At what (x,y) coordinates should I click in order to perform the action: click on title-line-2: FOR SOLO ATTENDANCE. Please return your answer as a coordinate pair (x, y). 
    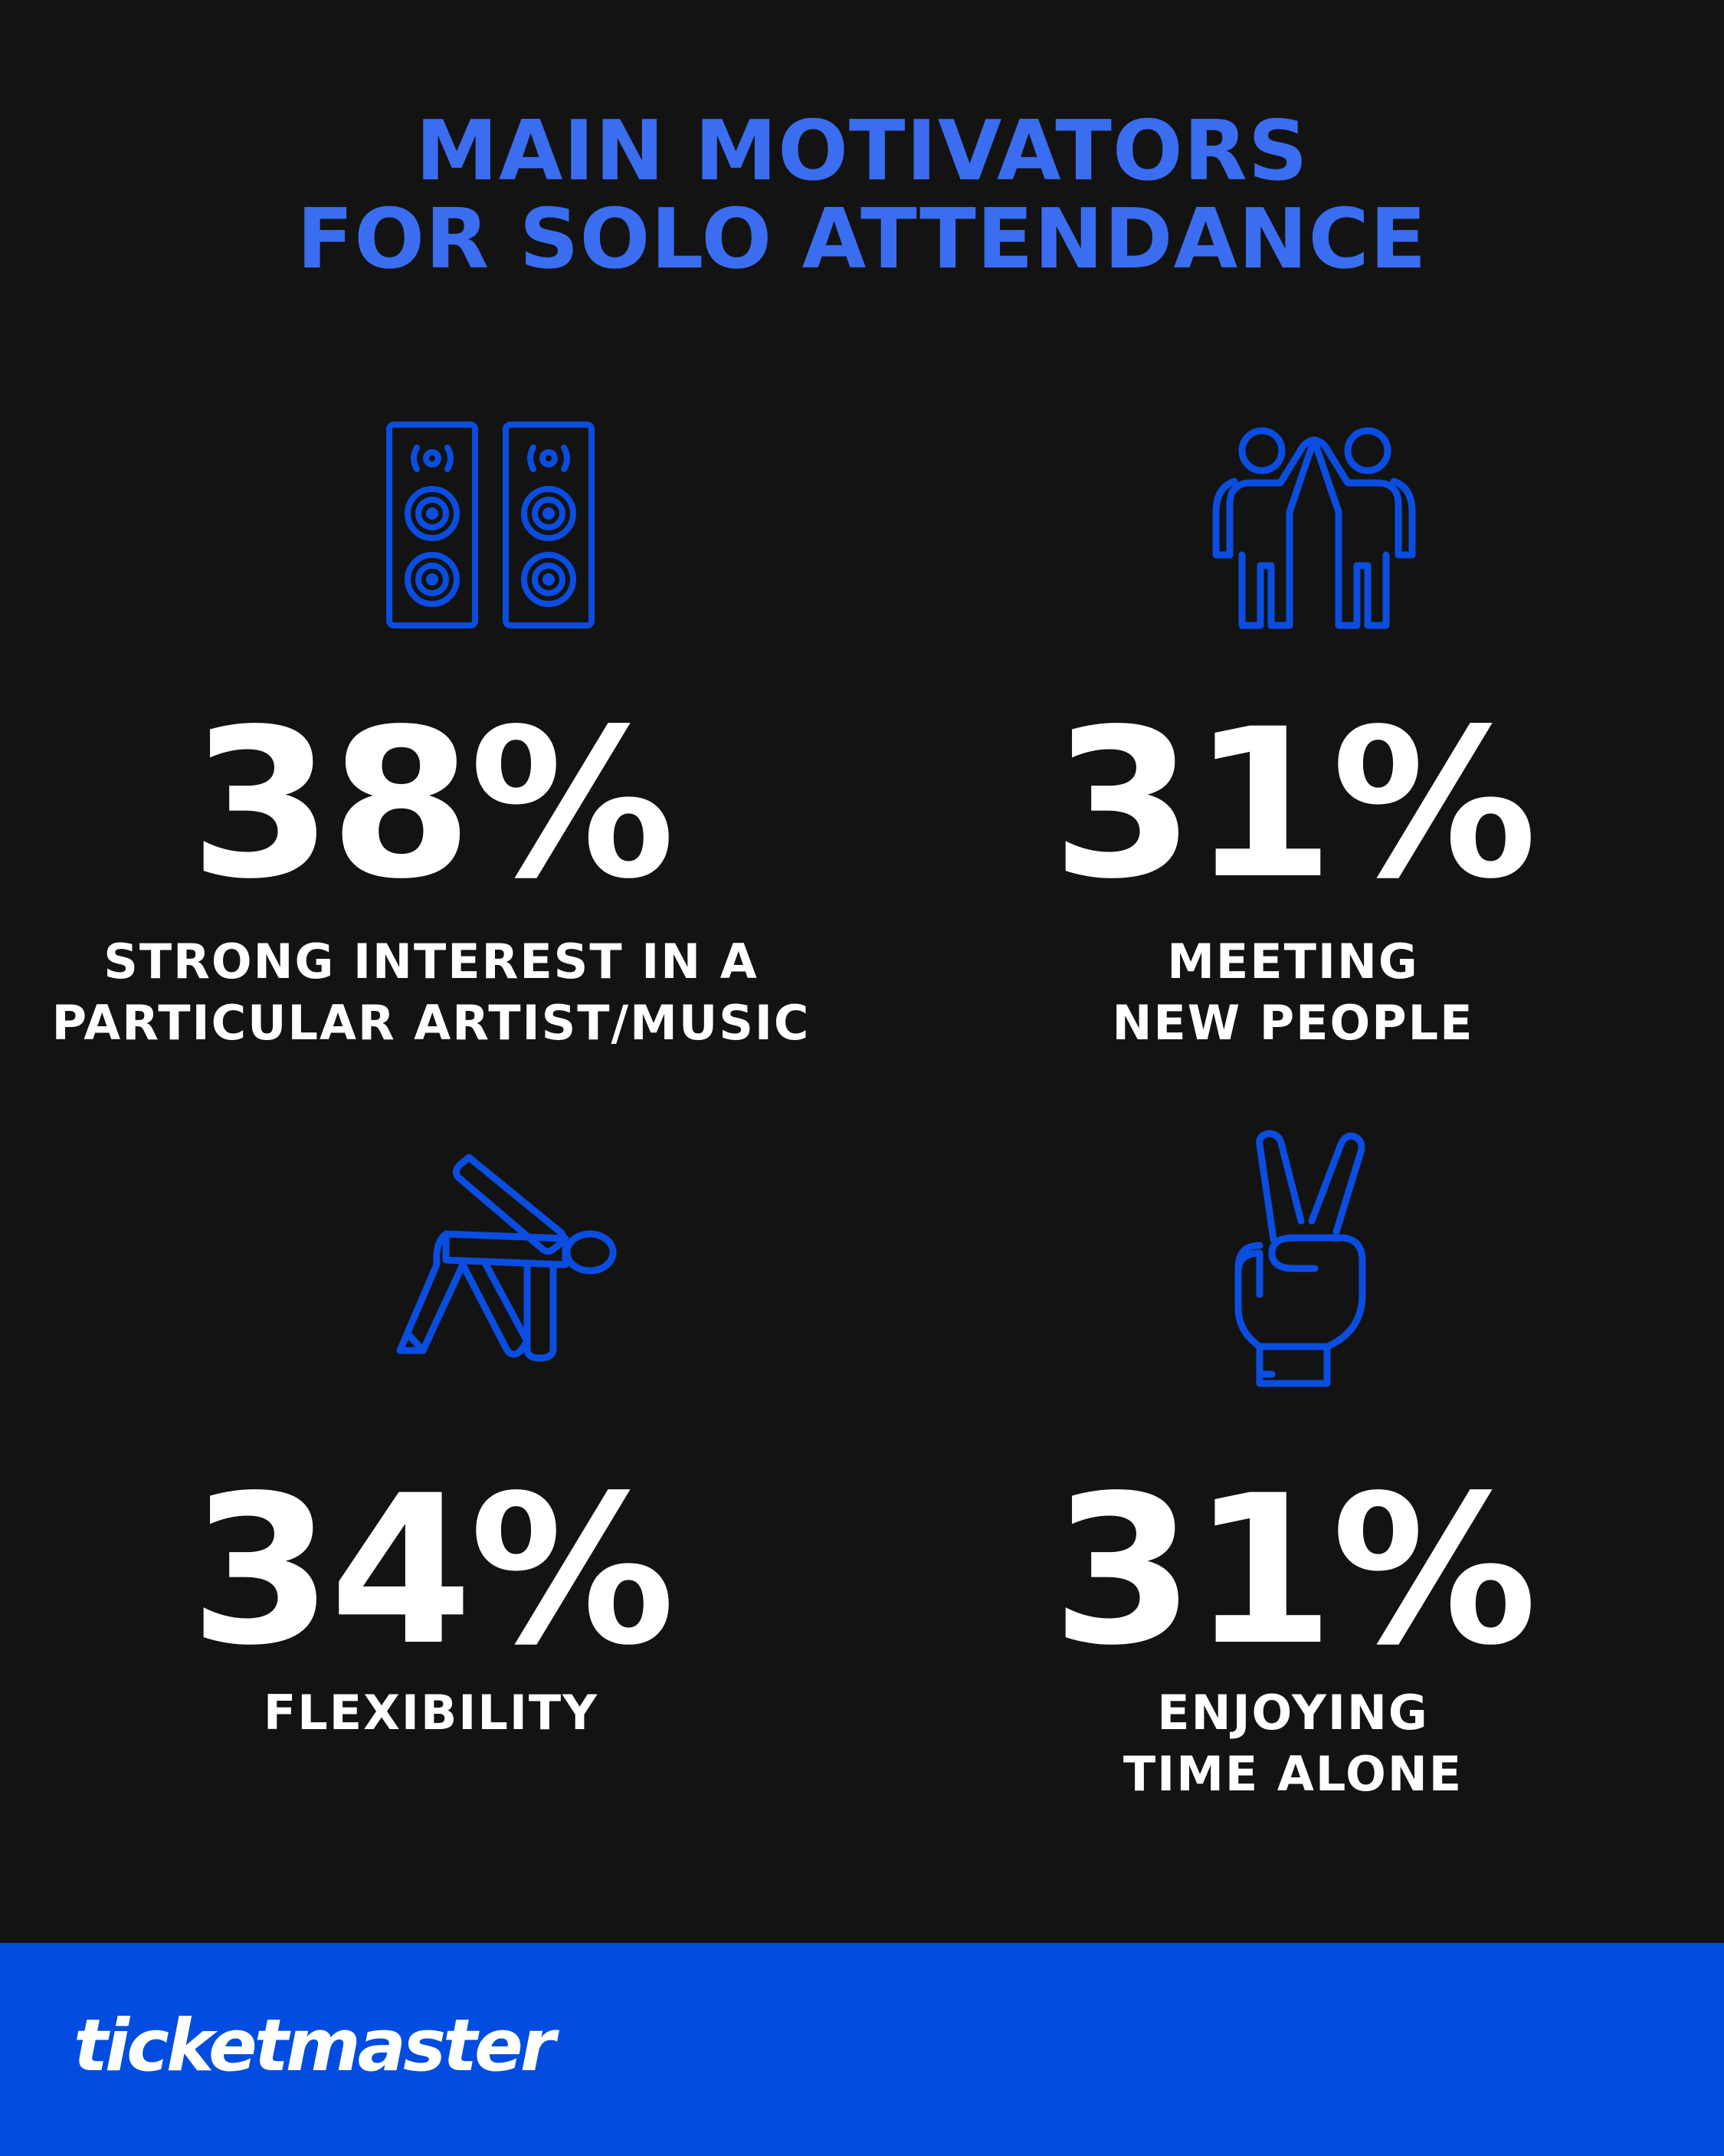
    Looking at the image, I should click on (862, 239).